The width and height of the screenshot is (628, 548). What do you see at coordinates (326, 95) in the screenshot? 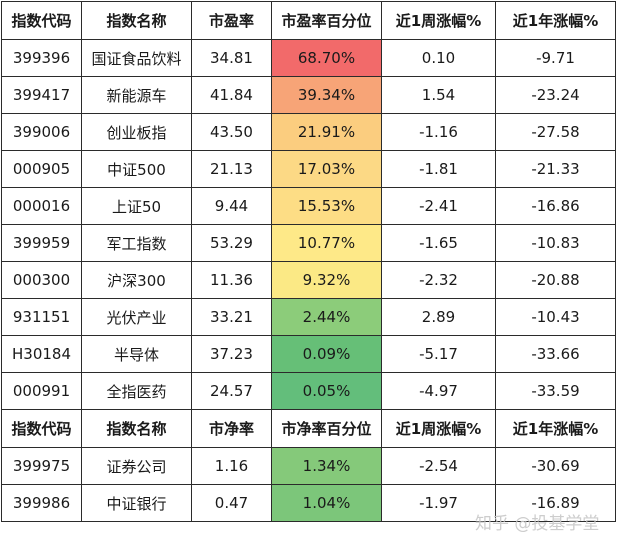
I see `cell-pct: 39.34%` at bounding box center [326, 95].